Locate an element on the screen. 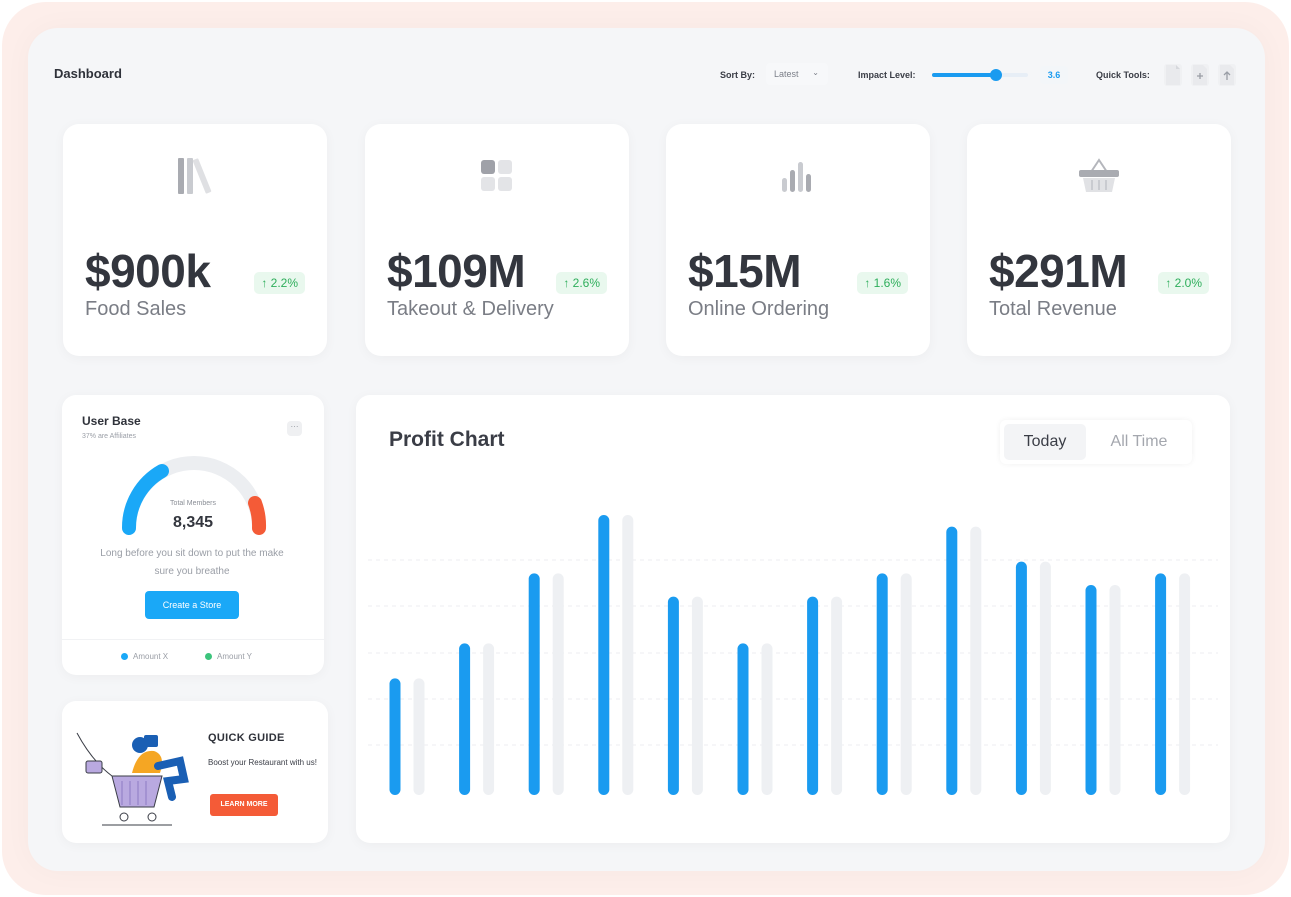  chevron-down-icon: ⌄ is located at coordinates (815, 72).